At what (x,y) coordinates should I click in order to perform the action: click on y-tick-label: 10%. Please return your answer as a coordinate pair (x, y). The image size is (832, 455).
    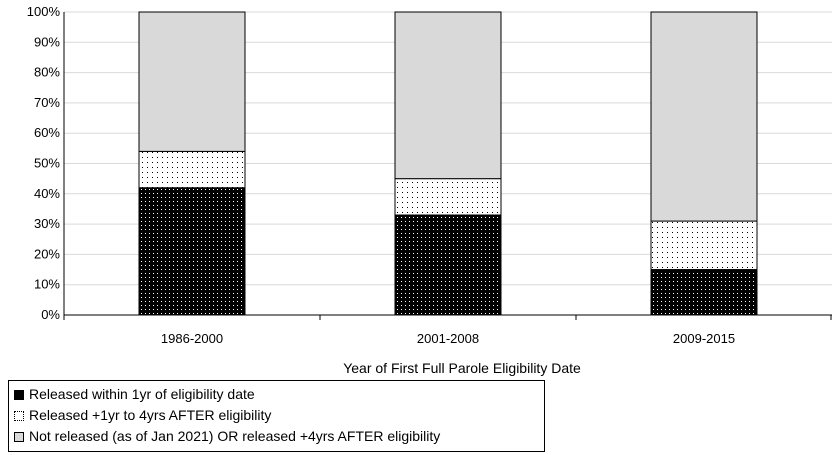
    Looking at the image, I should click on (47, 284).